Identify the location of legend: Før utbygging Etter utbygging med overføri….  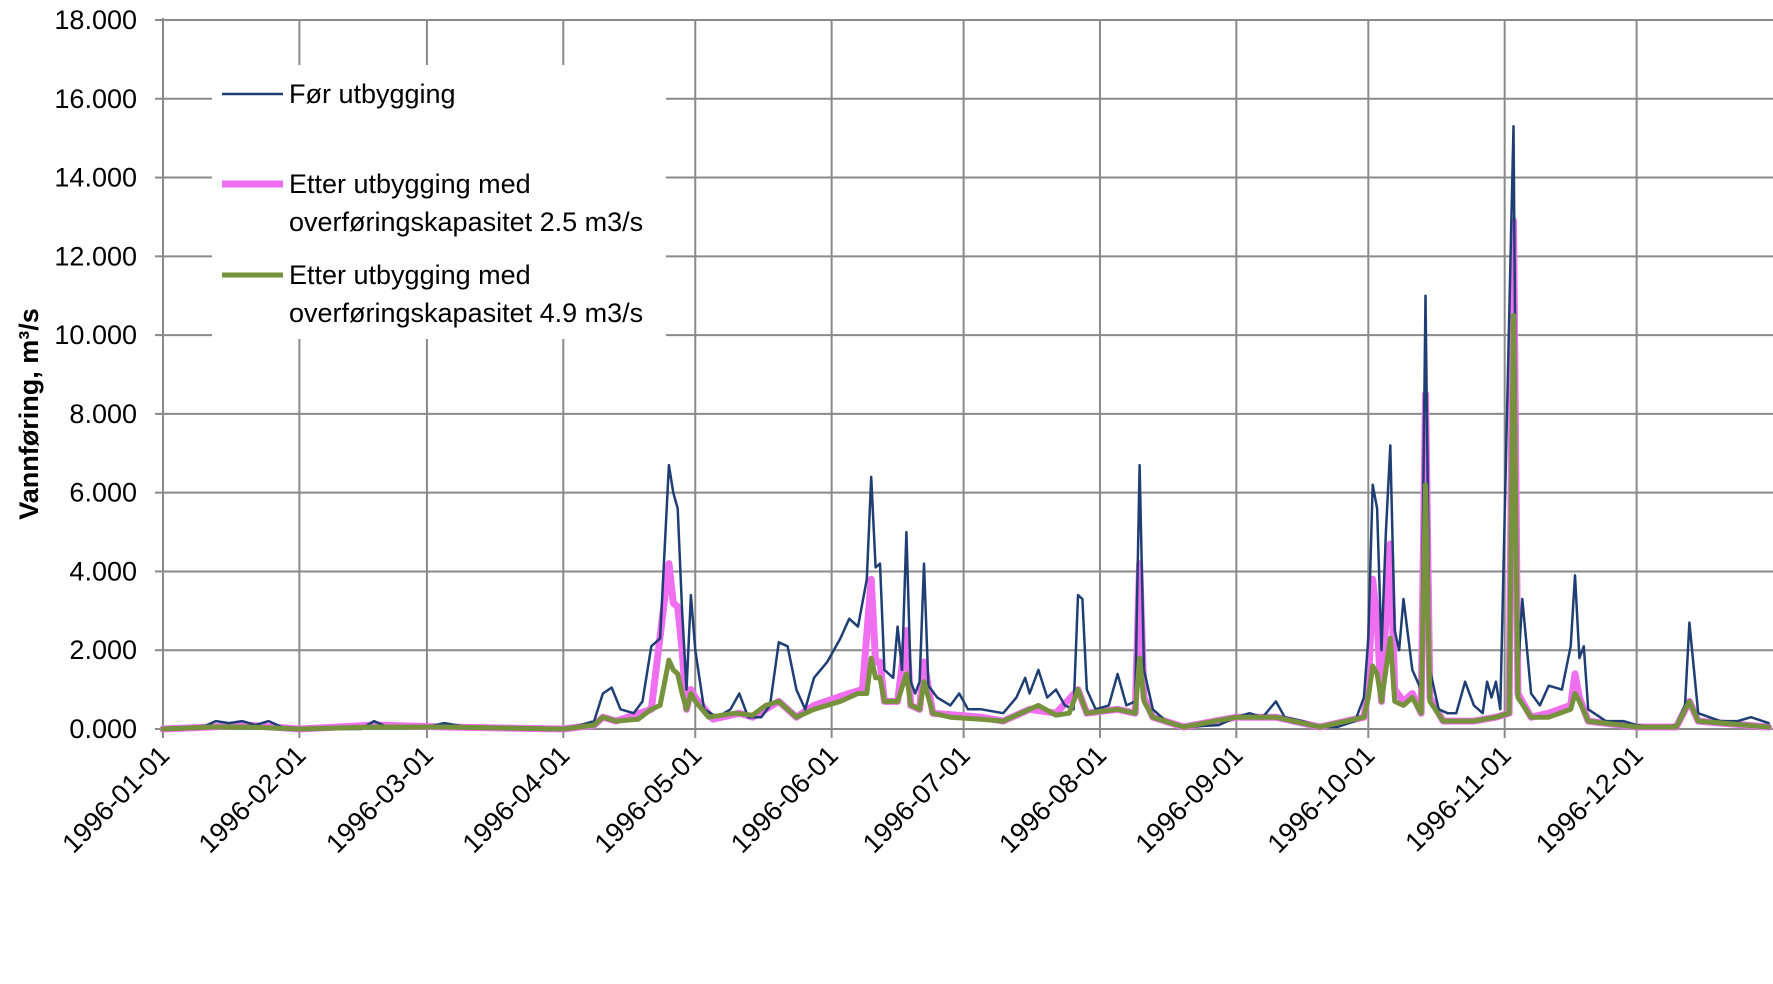
(439, 202).